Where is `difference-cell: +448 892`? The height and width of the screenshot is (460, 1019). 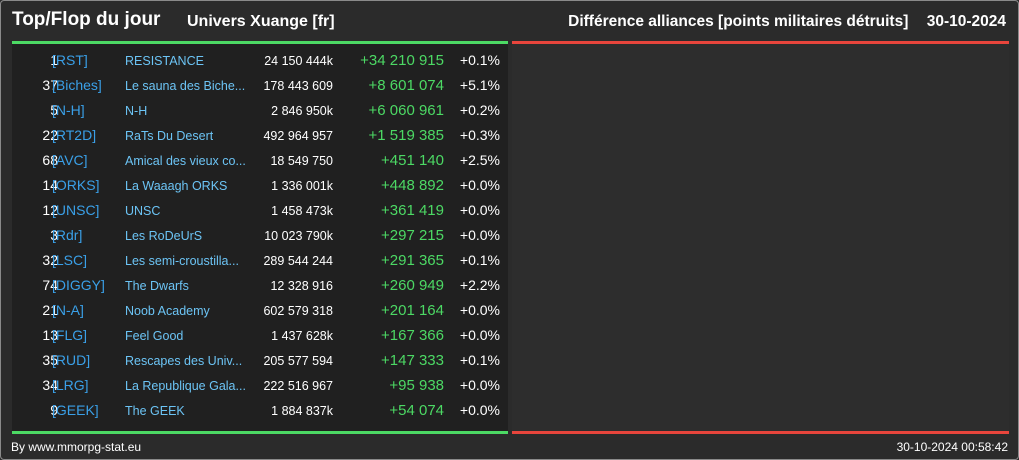
difference-cell: +448 892 is located at coordinates (412, 185).